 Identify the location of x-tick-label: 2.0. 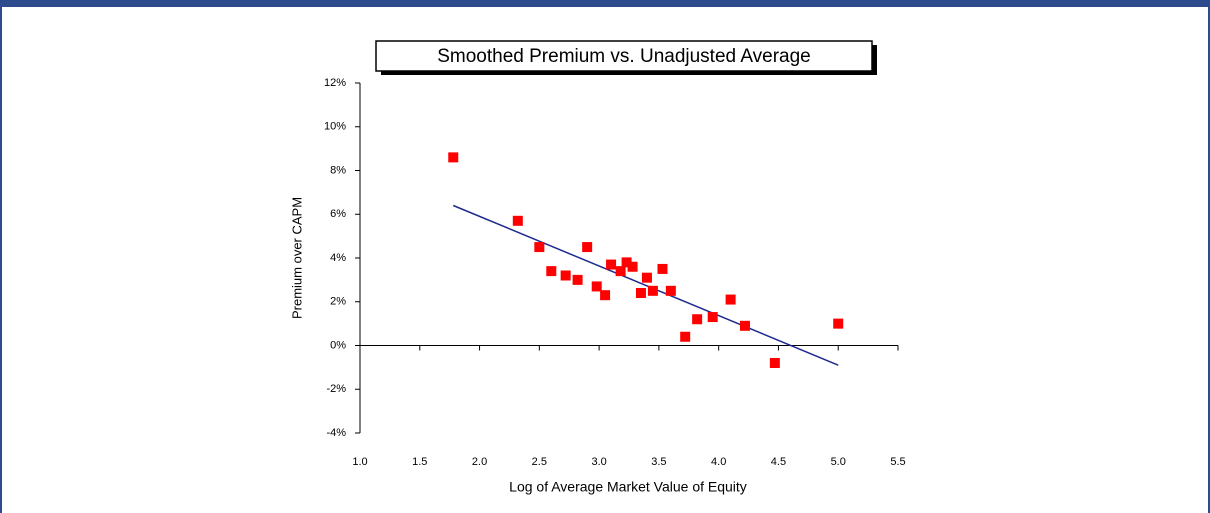
(479, 462).